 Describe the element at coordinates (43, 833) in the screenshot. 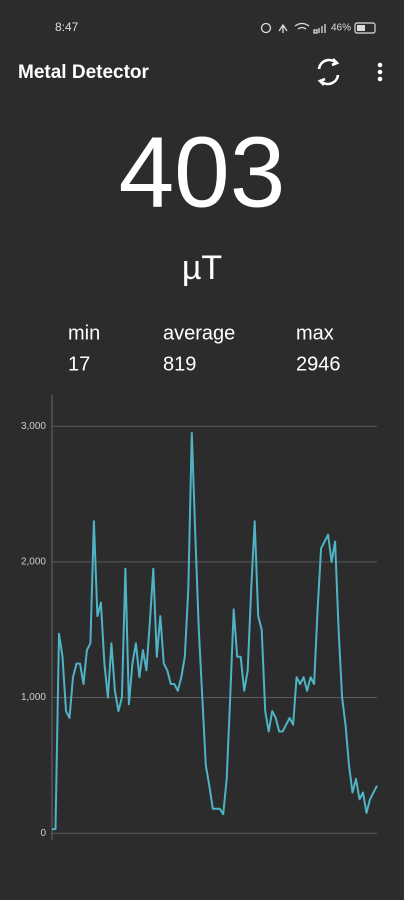

I see `y-tick-label: 0` at that location.